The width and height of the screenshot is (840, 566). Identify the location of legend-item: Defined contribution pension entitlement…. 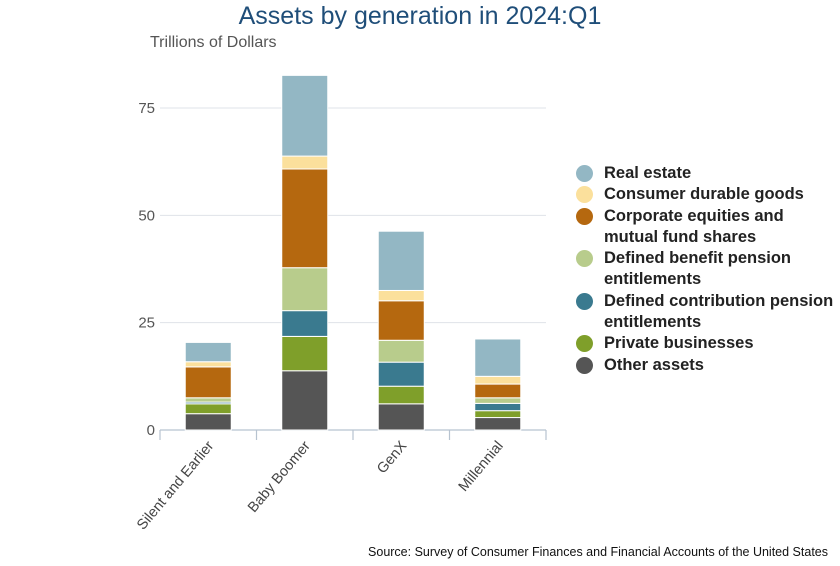
(707, 312).